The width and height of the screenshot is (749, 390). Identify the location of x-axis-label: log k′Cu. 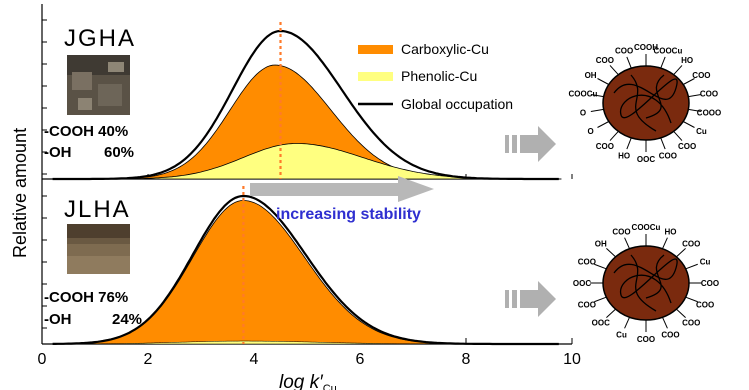
(308, 381).